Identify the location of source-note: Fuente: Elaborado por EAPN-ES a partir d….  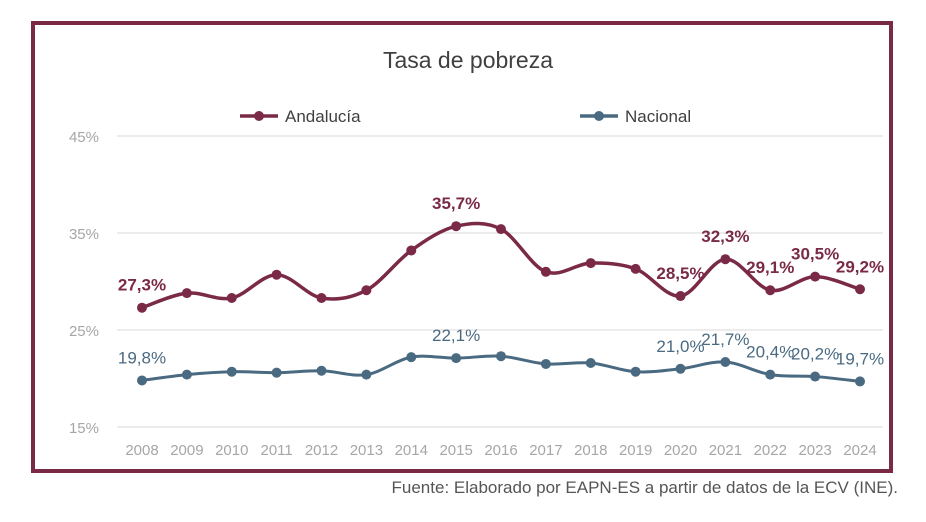
(644, 487).